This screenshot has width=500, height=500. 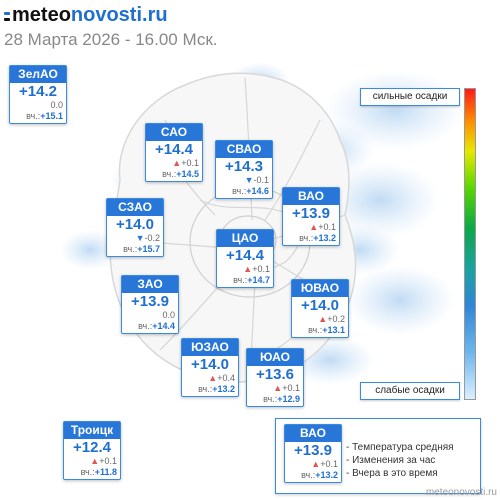 What do you see at coordinates (331, 319) in the screenshot?
I see `district-change: ▲+0.2` at bounding box center [331, 319].